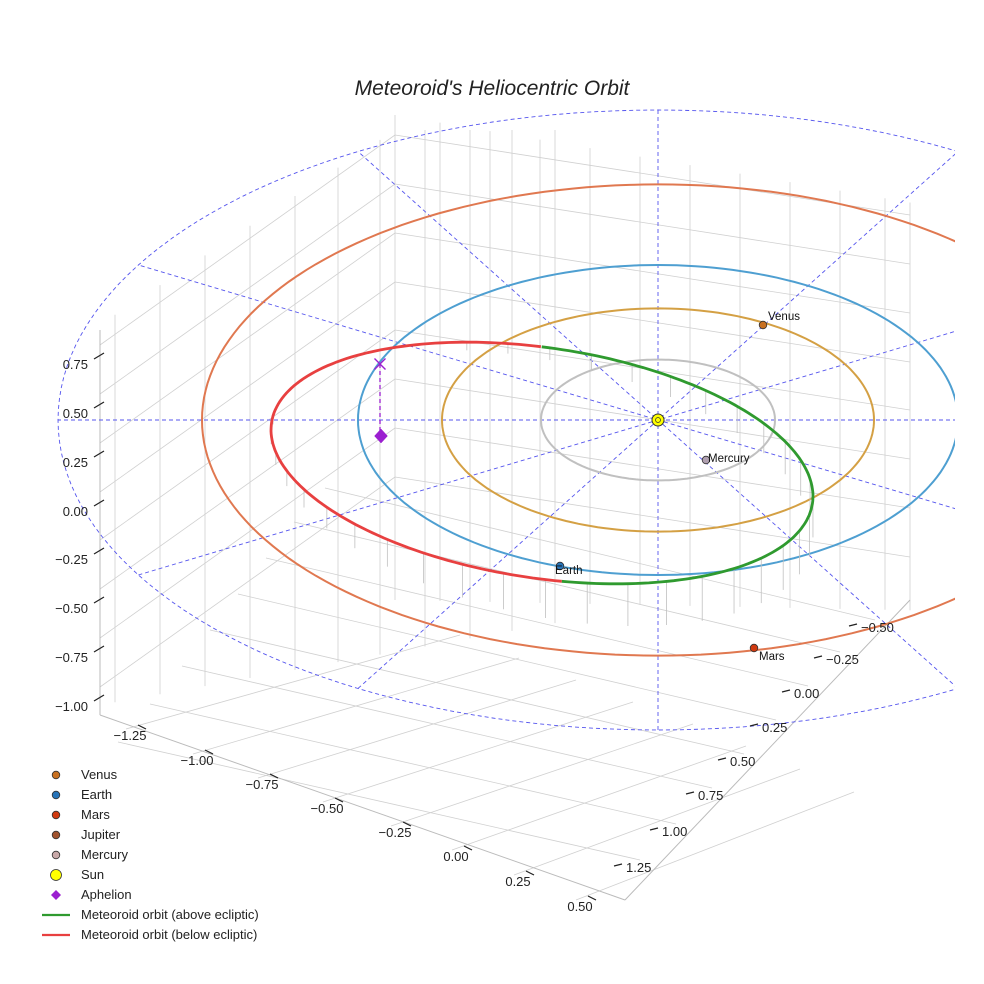 This screenshot has width=984, height=984. What do you see at coordinates (579, 906) in the screenshot?
I see `x-tick-label: 0.50` at bounding box center [579, 906].